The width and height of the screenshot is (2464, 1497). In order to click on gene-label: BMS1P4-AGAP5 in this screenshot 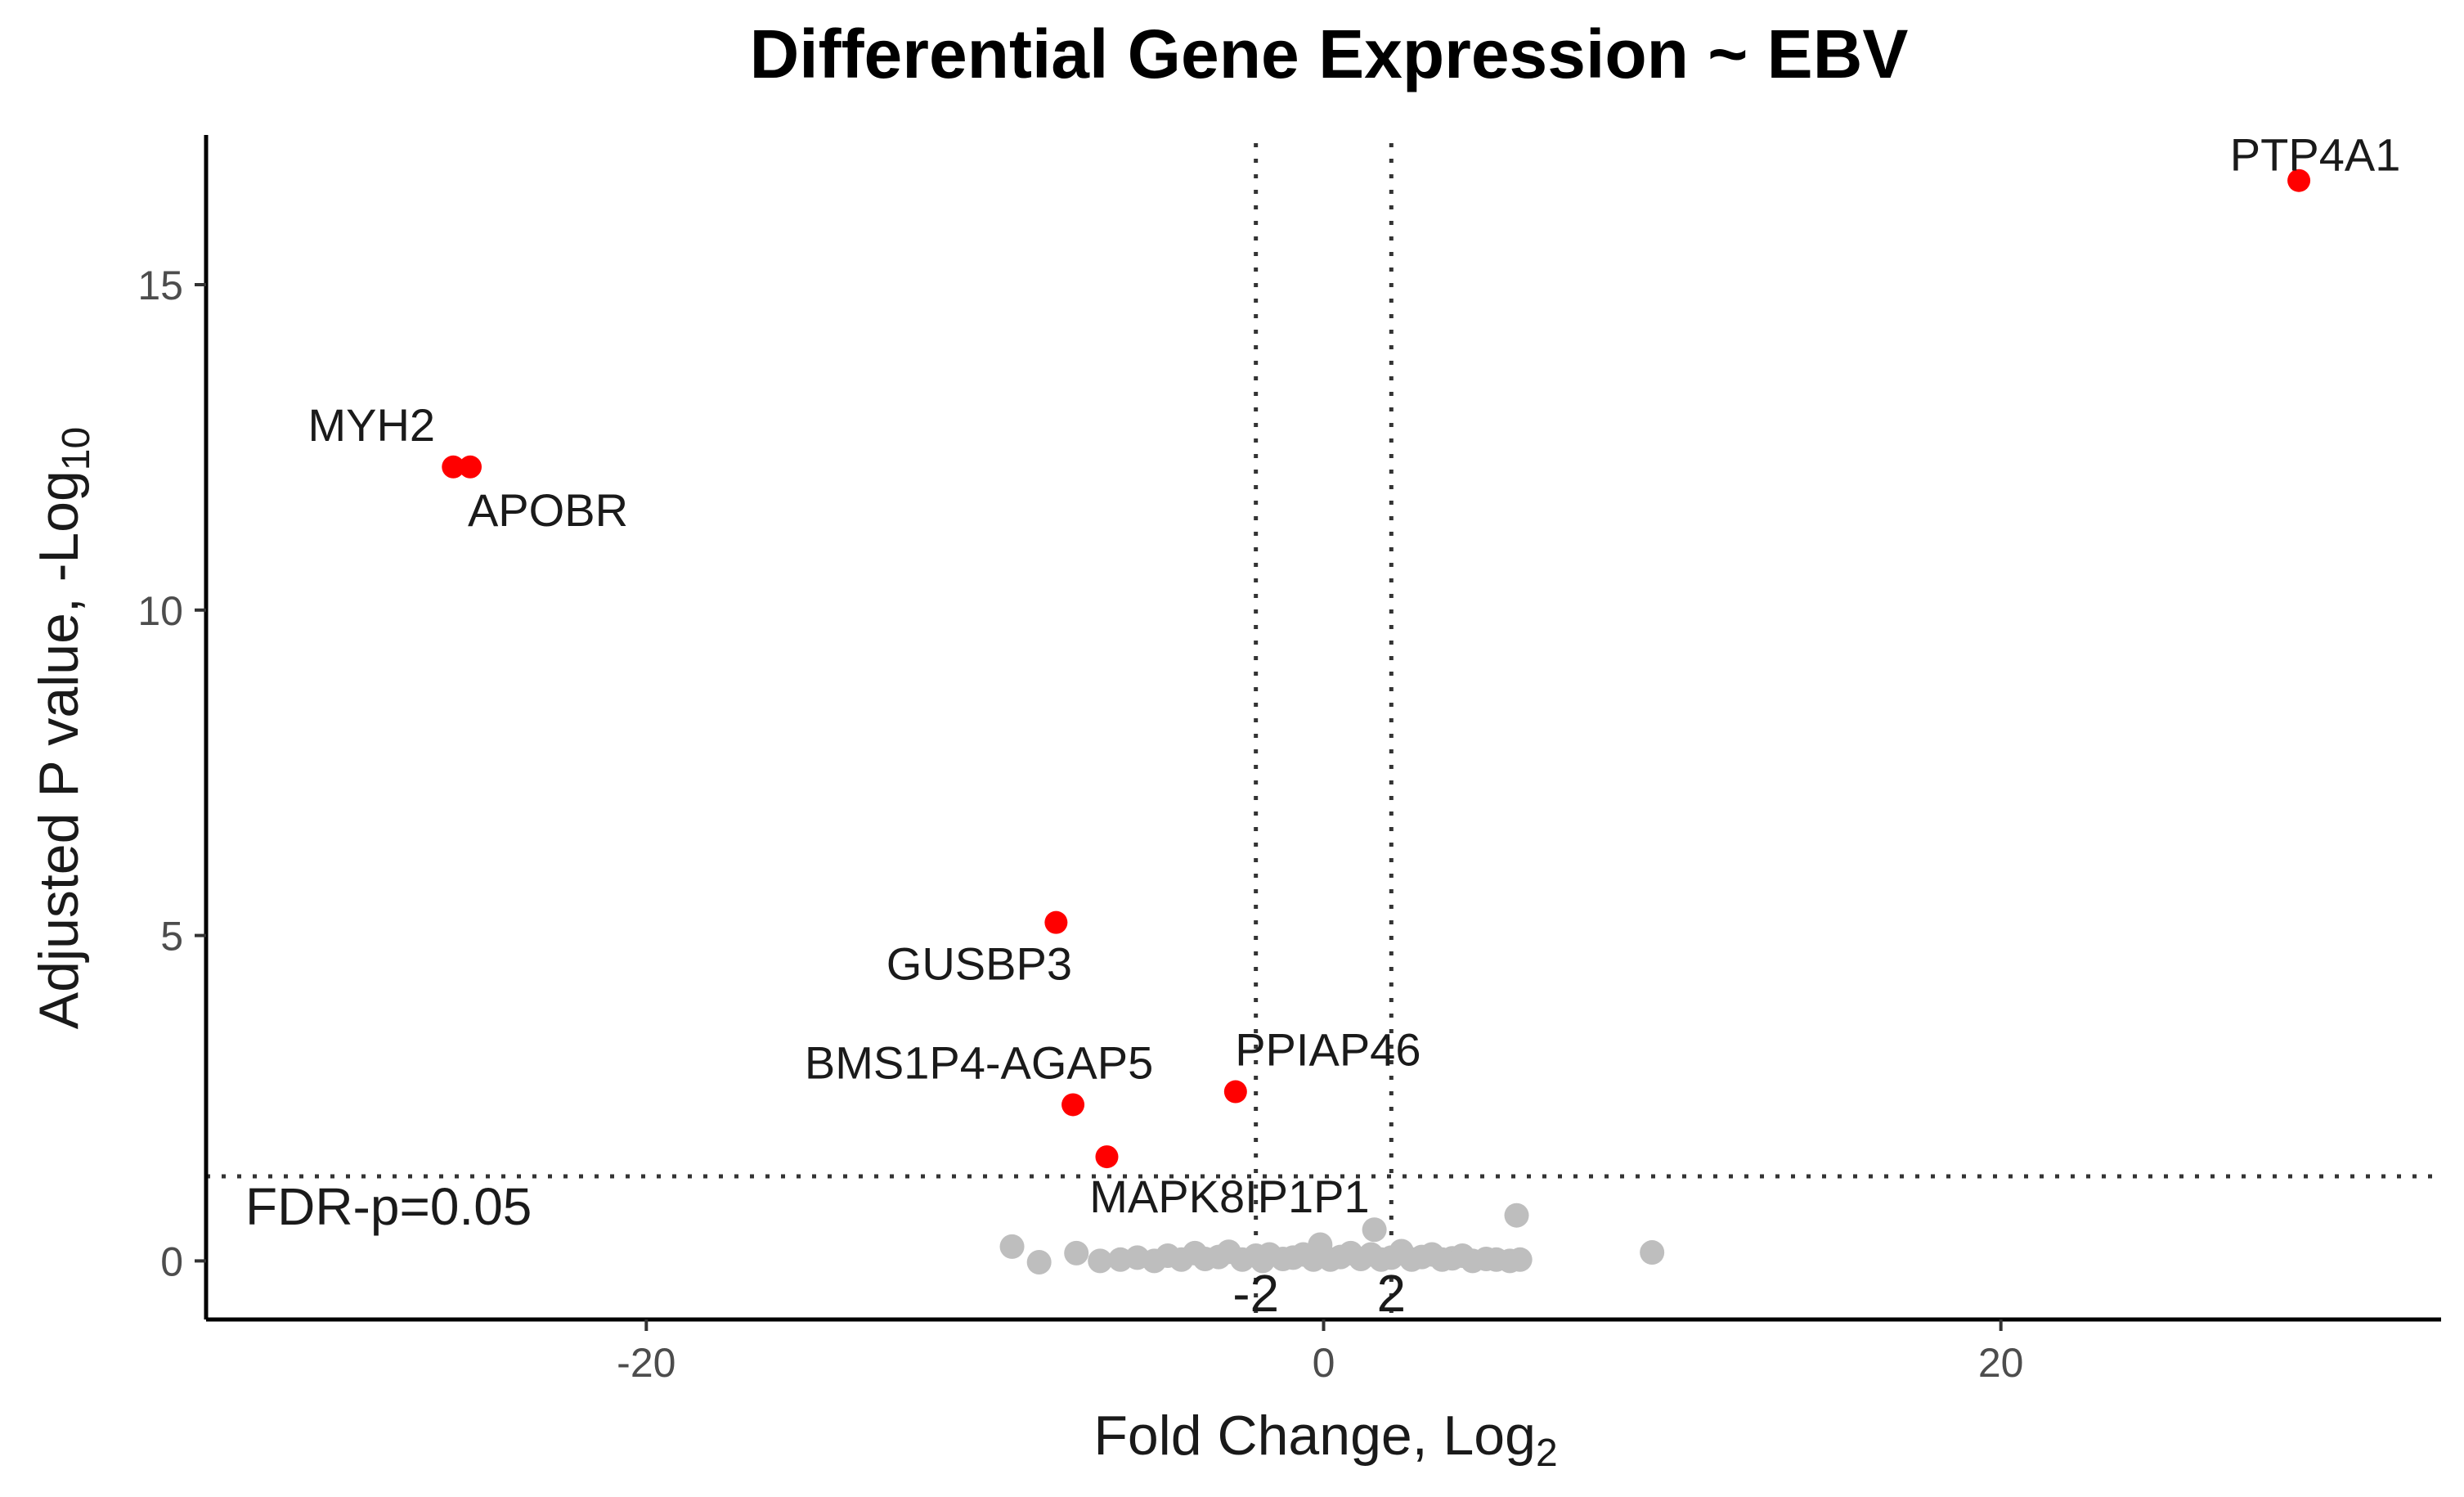, I will do `click(979, 1062)`.